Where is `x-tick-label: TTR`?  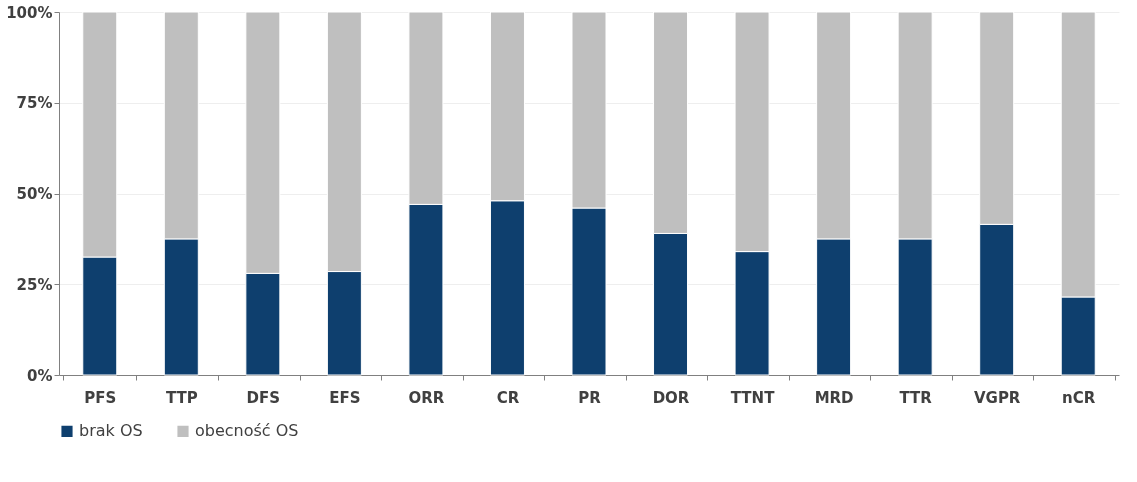 x-tick-label: TTR is located at coordinates (916, 397).